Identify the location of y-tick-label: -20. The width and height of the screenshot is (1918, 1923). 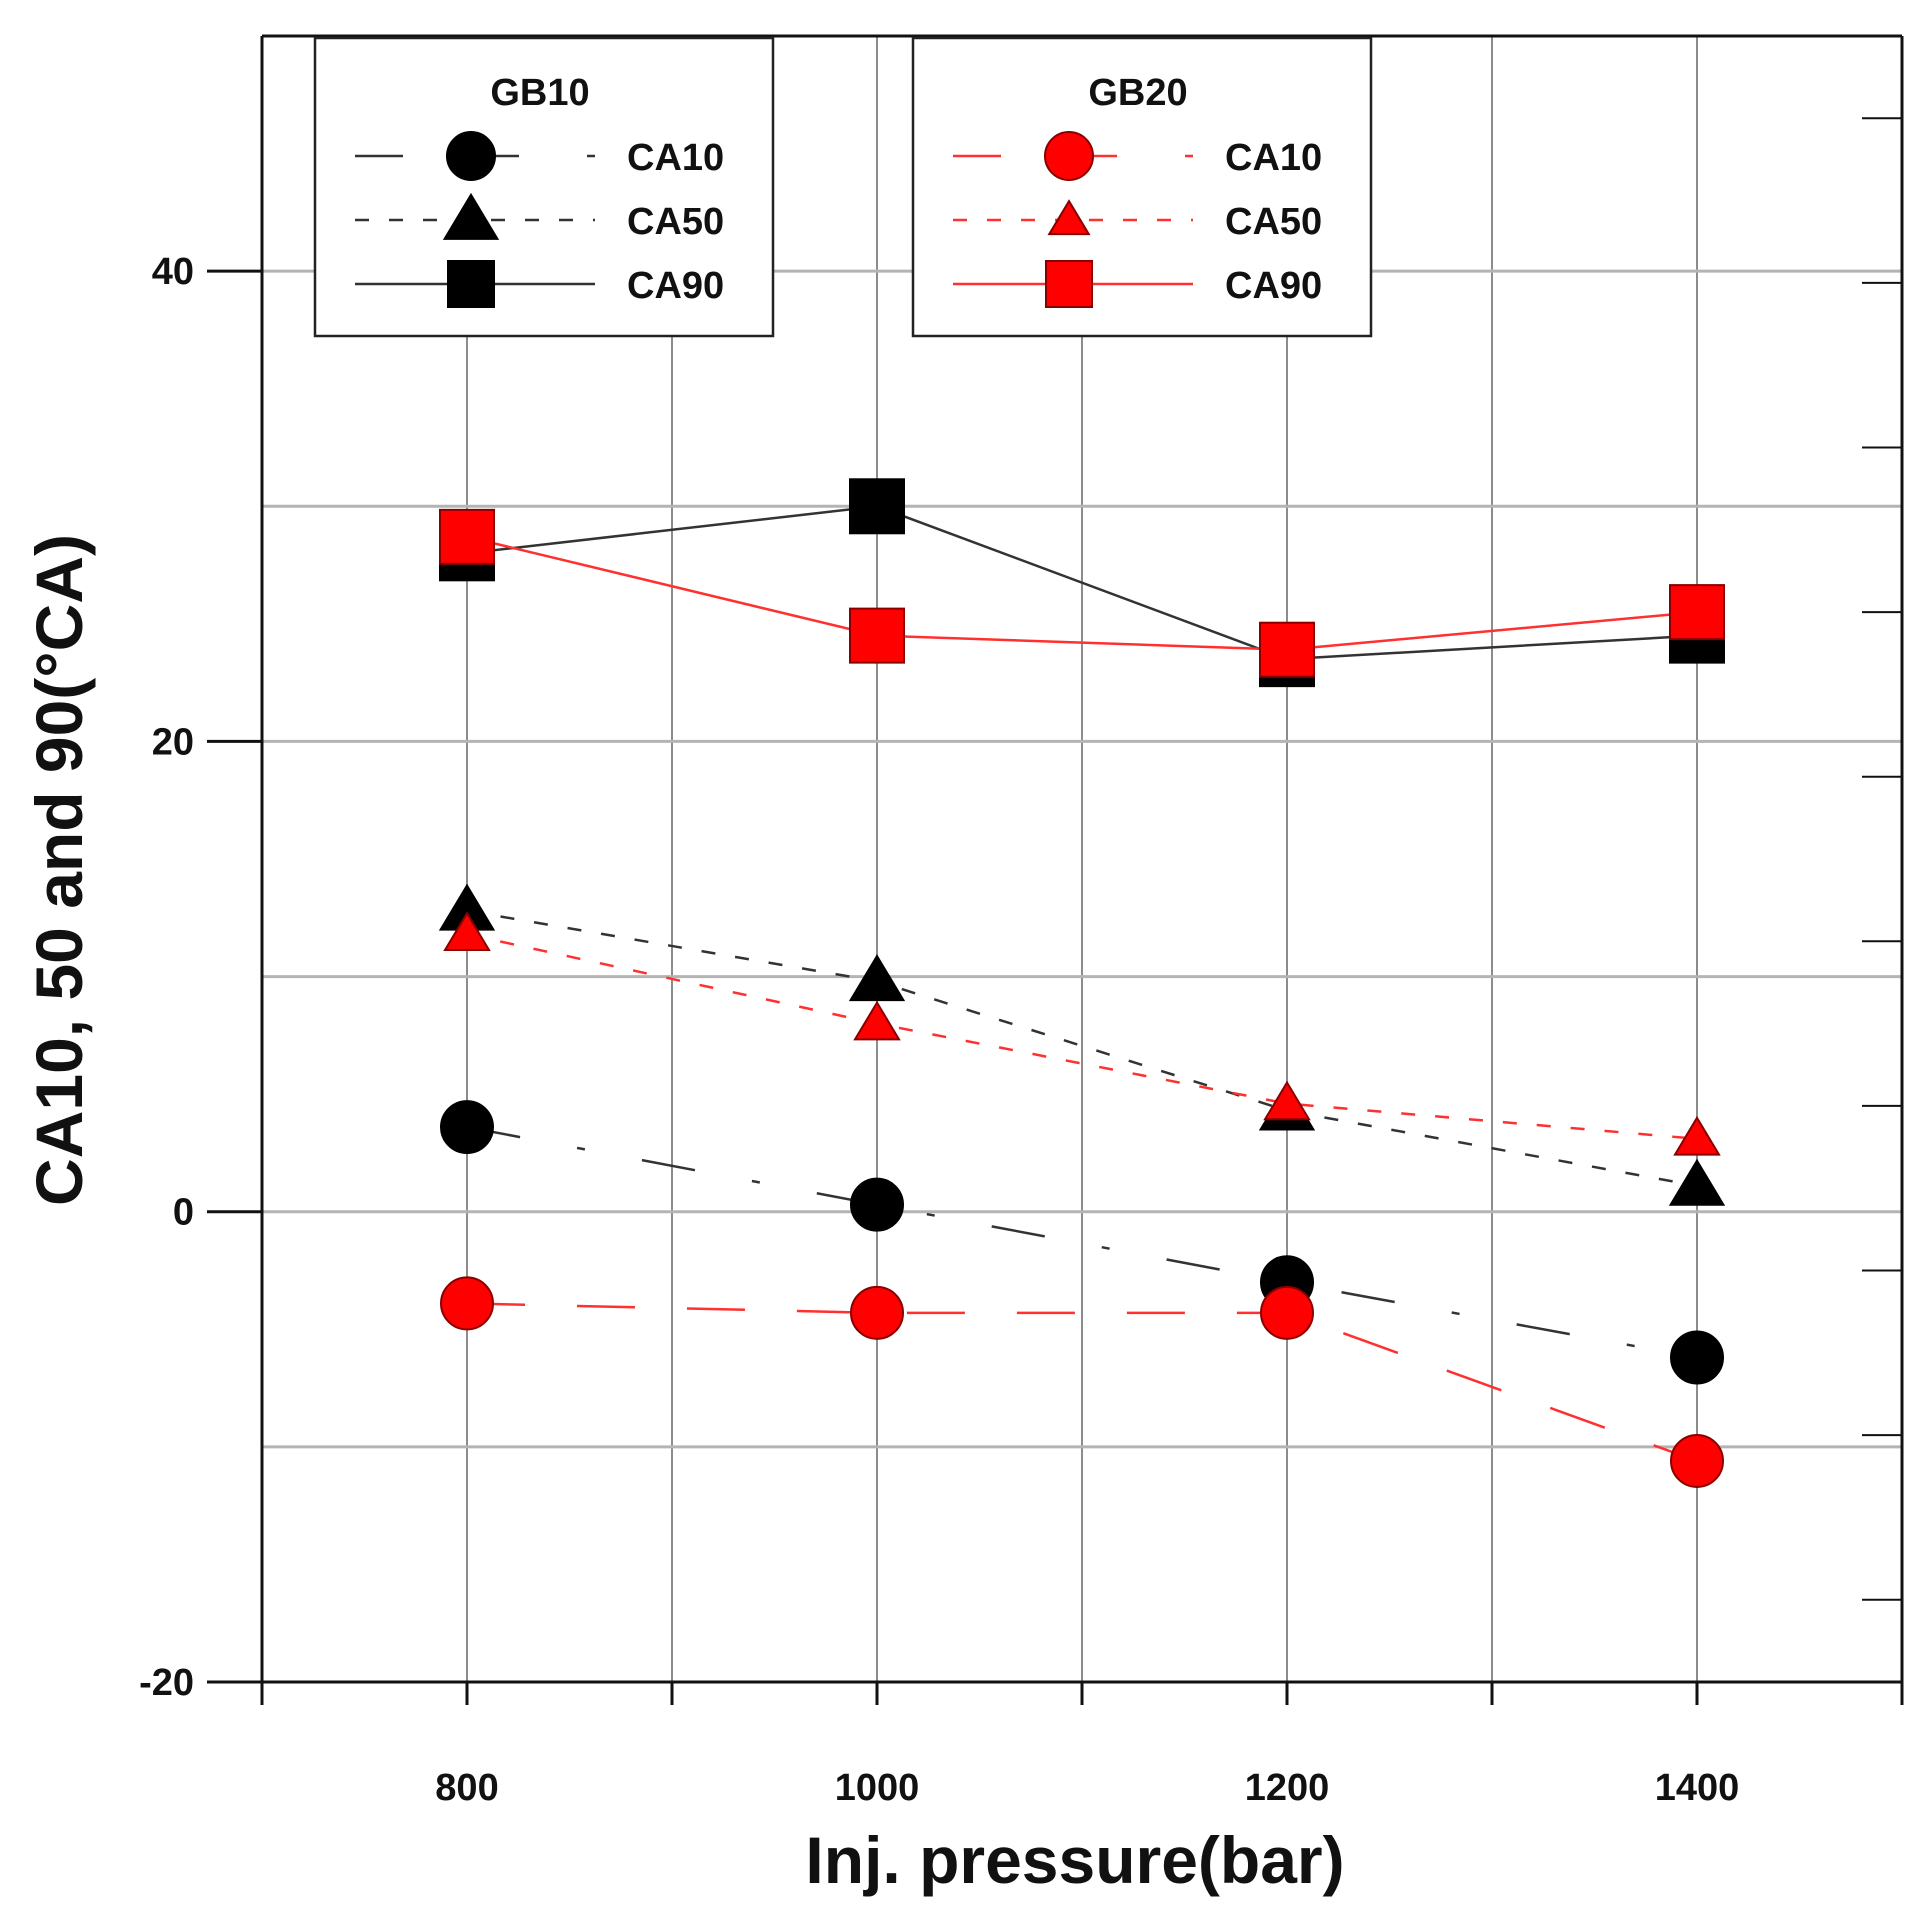
(166, 1683).